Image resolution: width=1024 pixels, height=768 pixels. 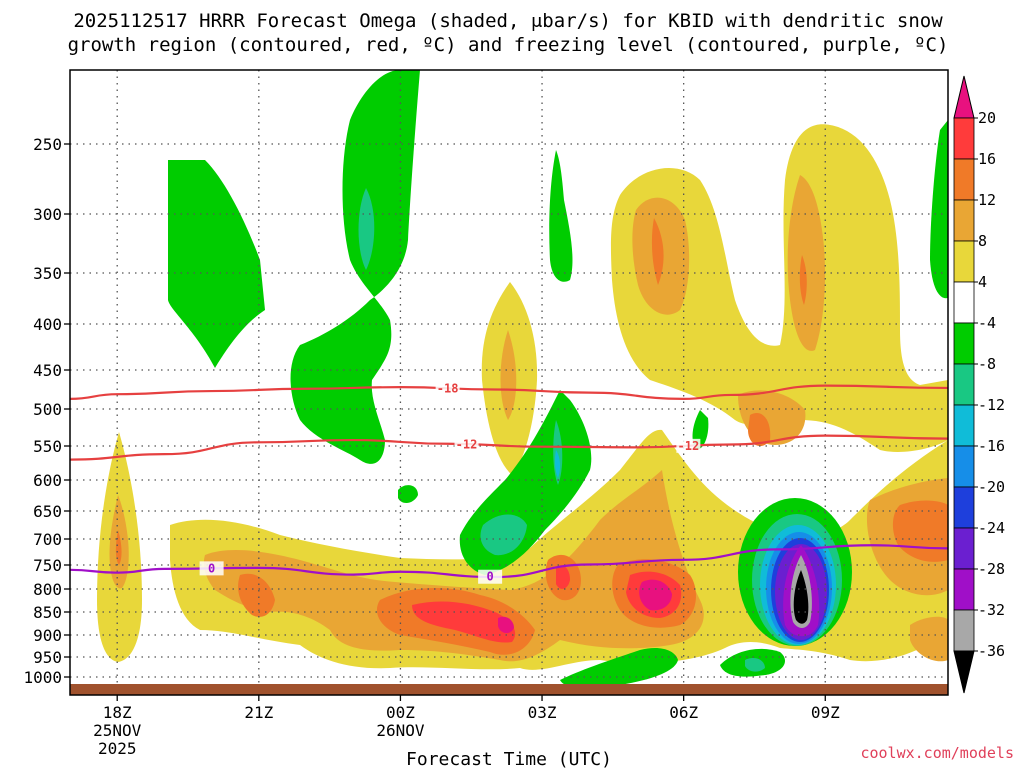 I want to click on x-tick-label: 21Z, so click(x=258, y=712).